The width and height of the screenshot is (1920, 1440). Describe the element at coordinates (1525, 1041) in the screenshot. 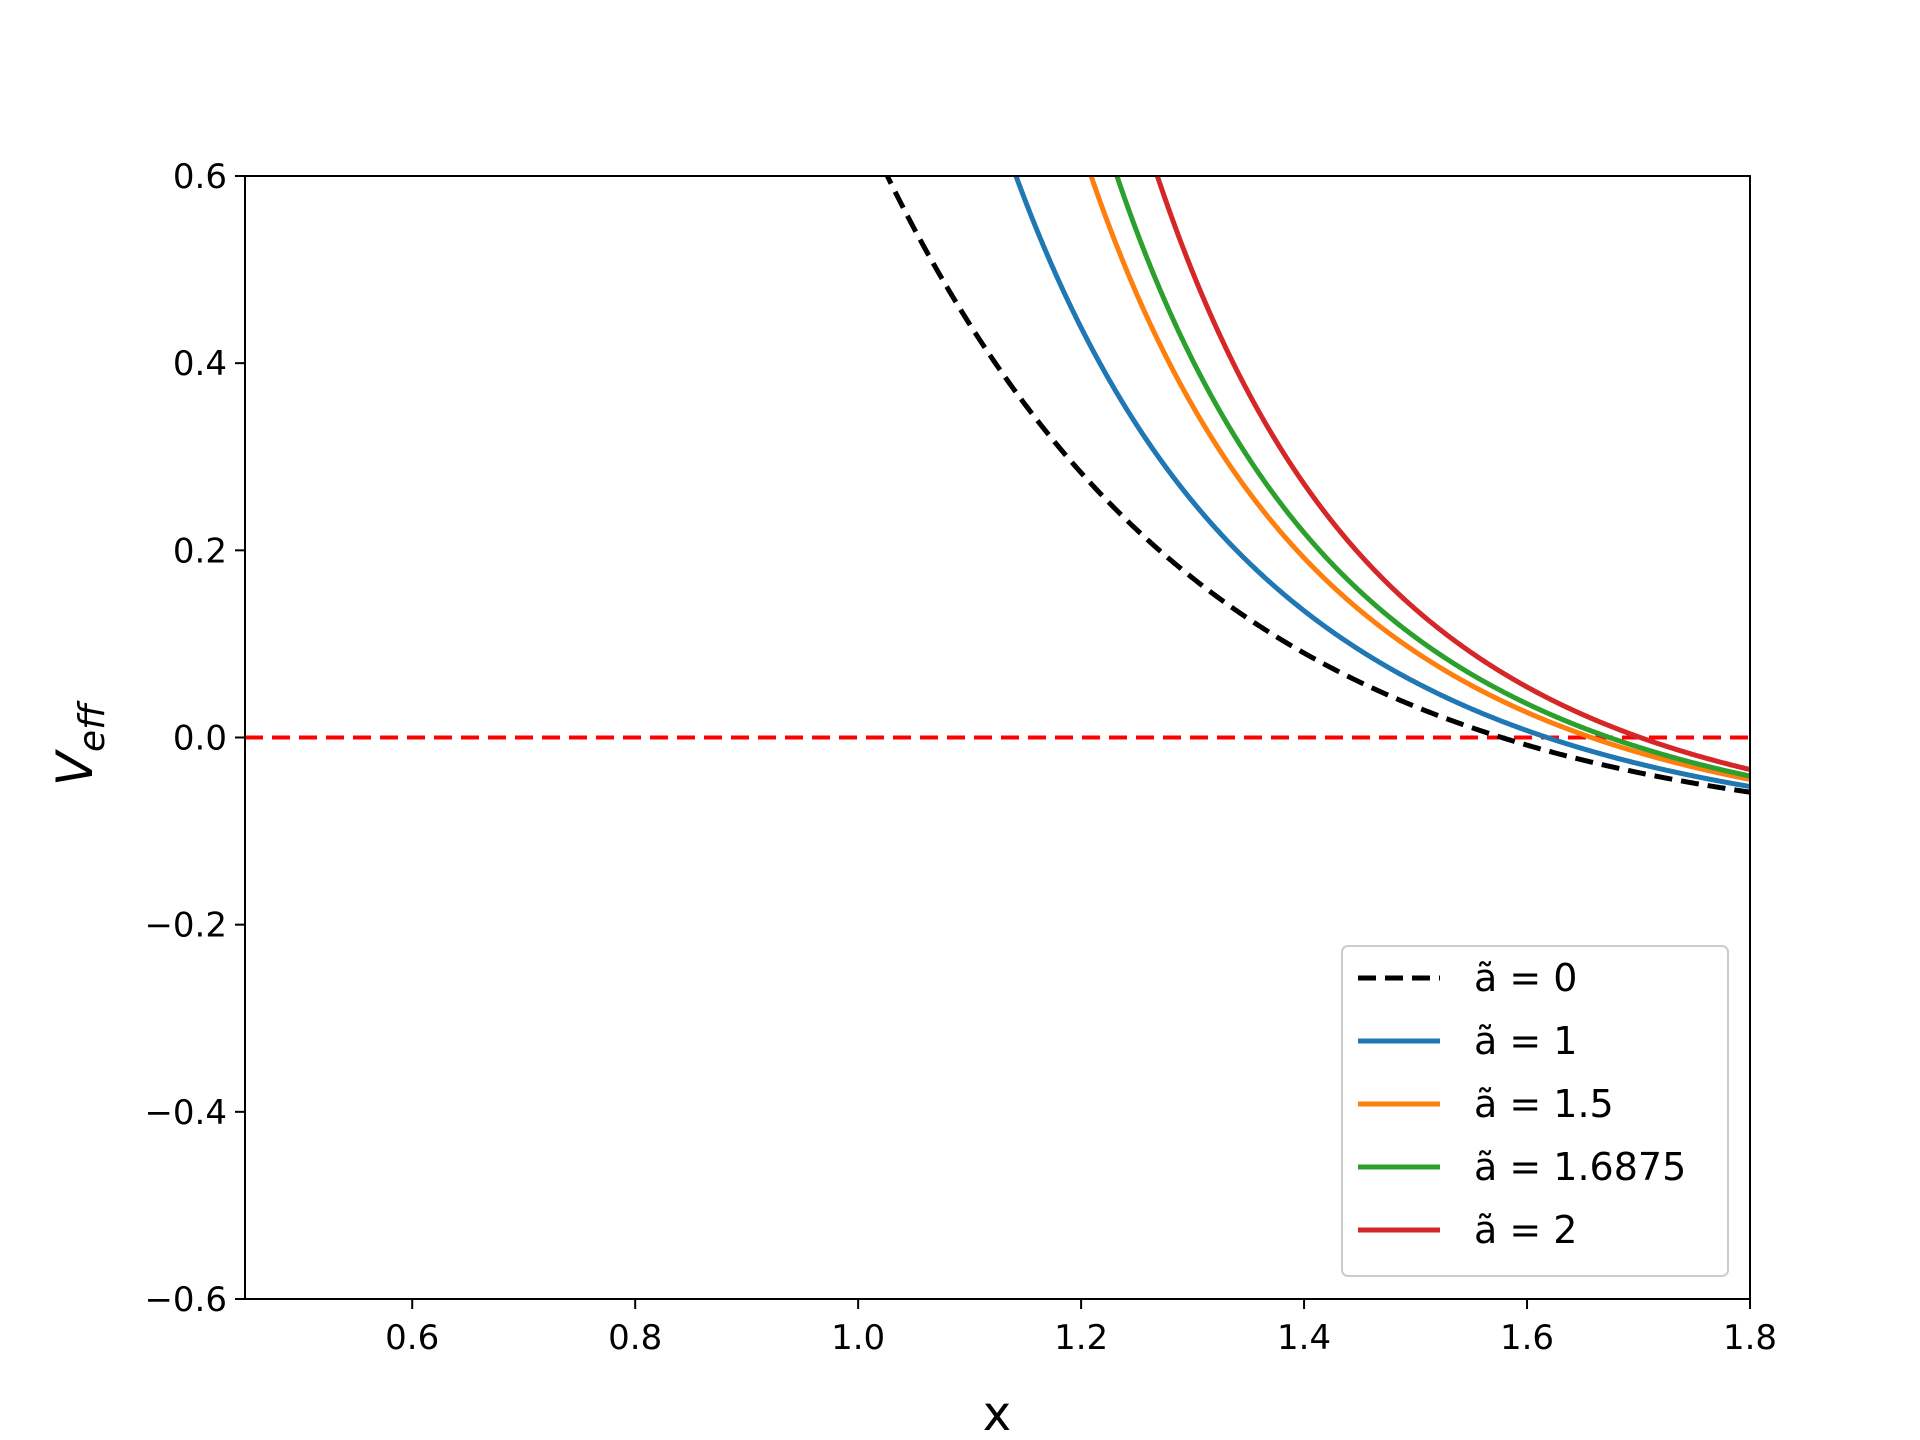

I see `legend-label: ã = 1` at that location.